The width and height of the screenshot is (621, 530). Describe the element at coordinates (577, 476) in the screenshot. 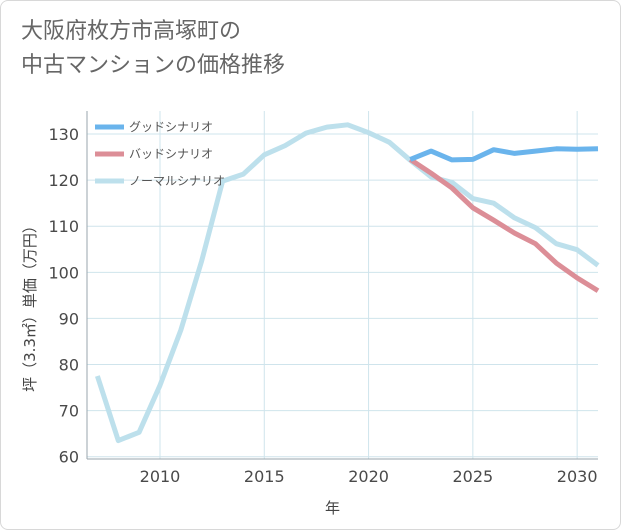

I see `x-tick-label: 2030` at that location.